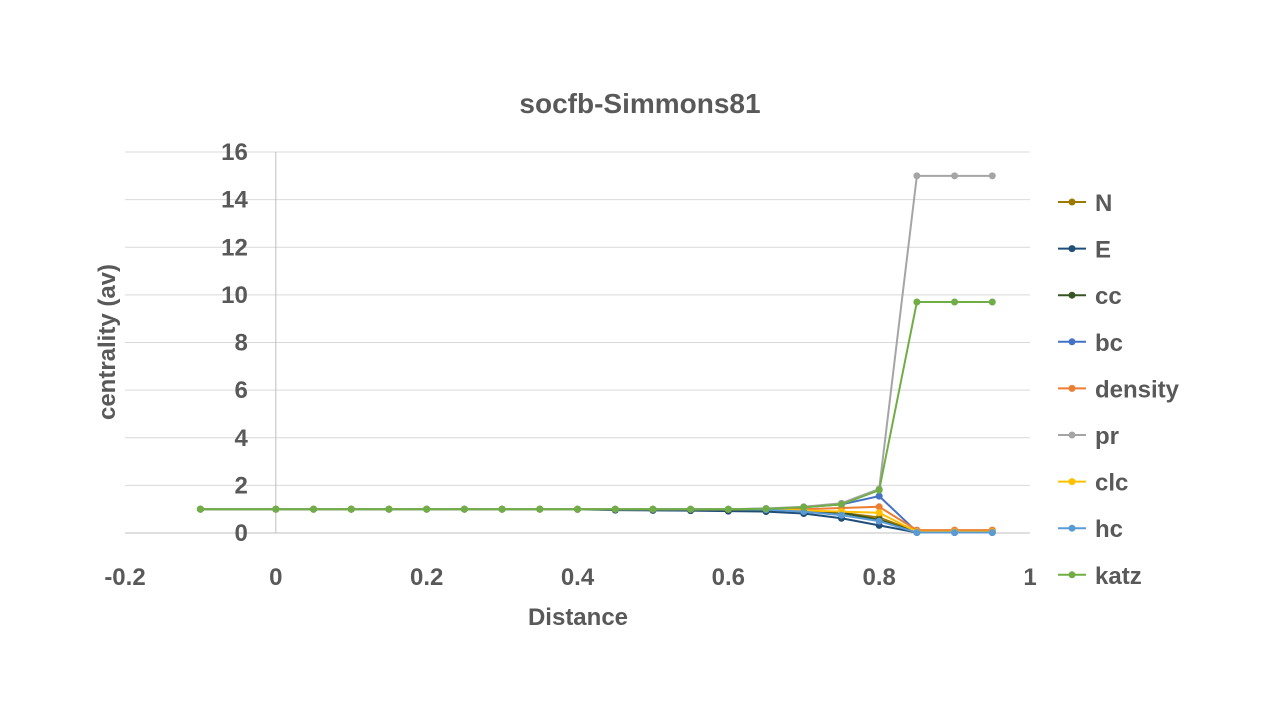 The image size is (1280, 720). I want to click on x-tick-label: 0.2, so click(426, 577).